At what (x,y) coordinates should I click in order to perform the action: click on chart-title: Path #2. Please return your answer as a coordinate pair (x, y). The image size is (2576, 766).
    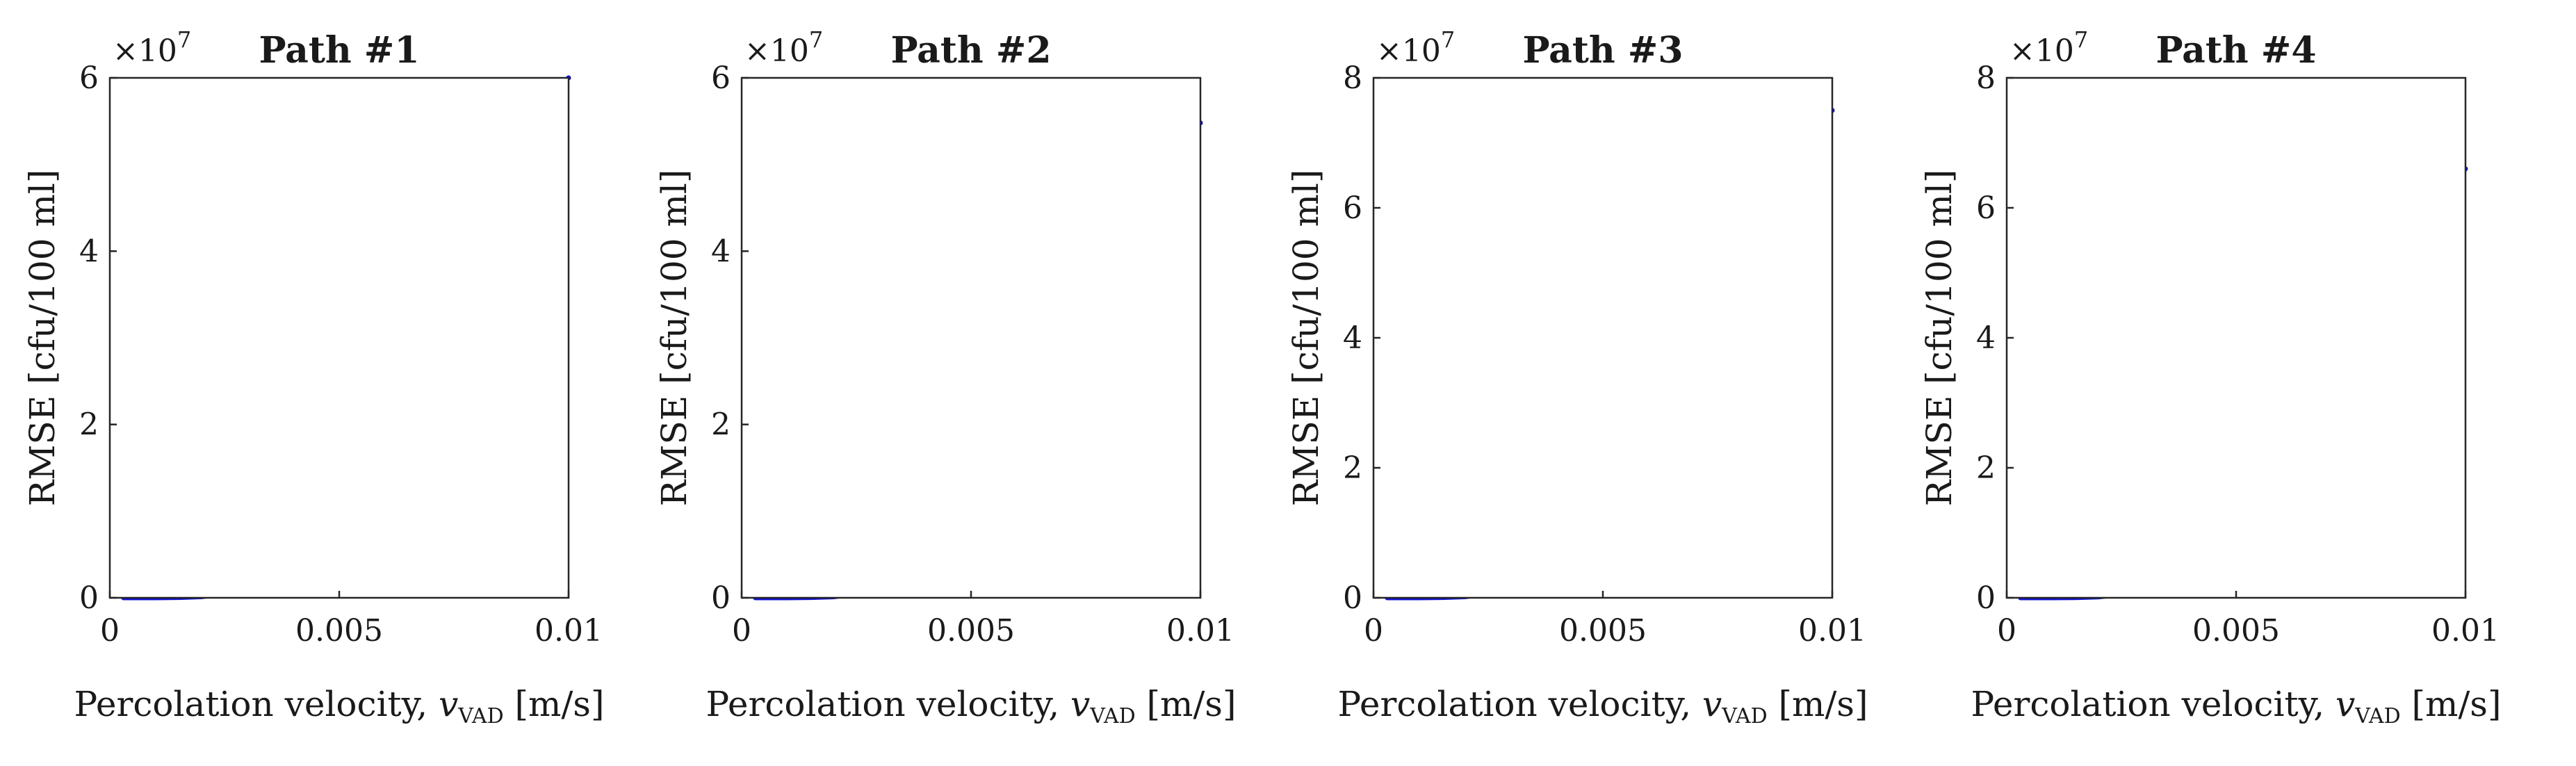
    Looking at the image, I should click on (970, 50).